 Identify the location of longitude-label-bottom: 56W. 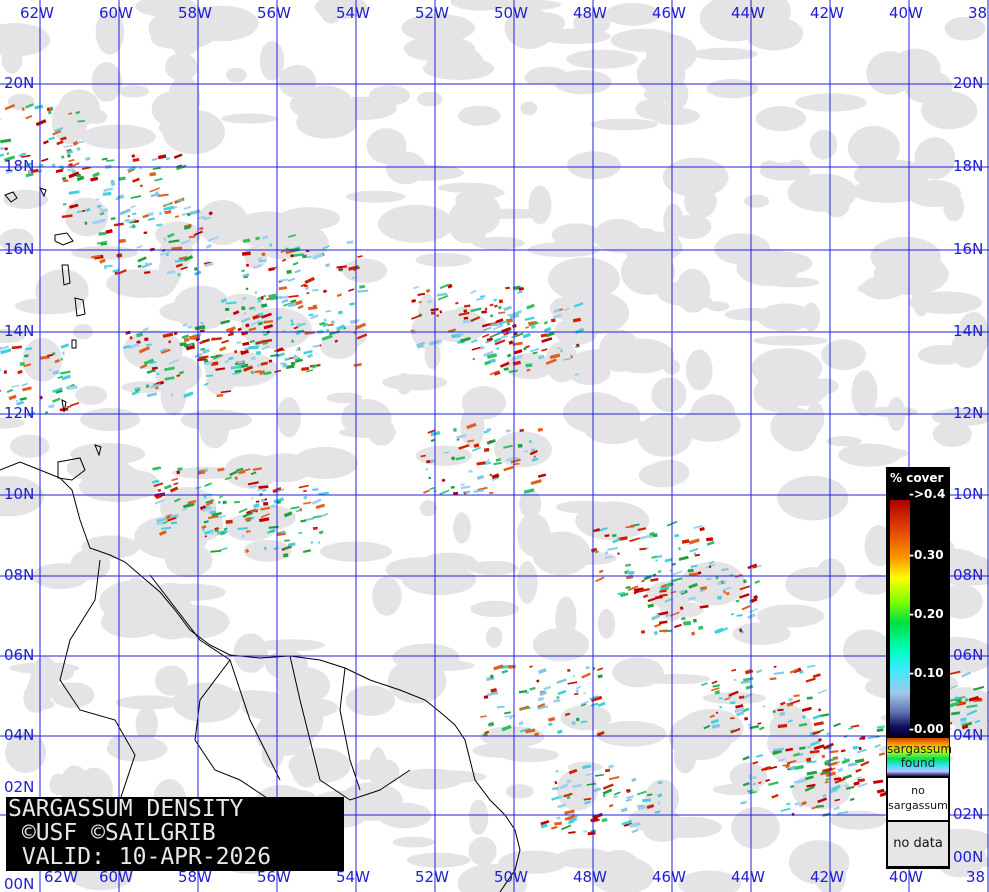
(274, 877).